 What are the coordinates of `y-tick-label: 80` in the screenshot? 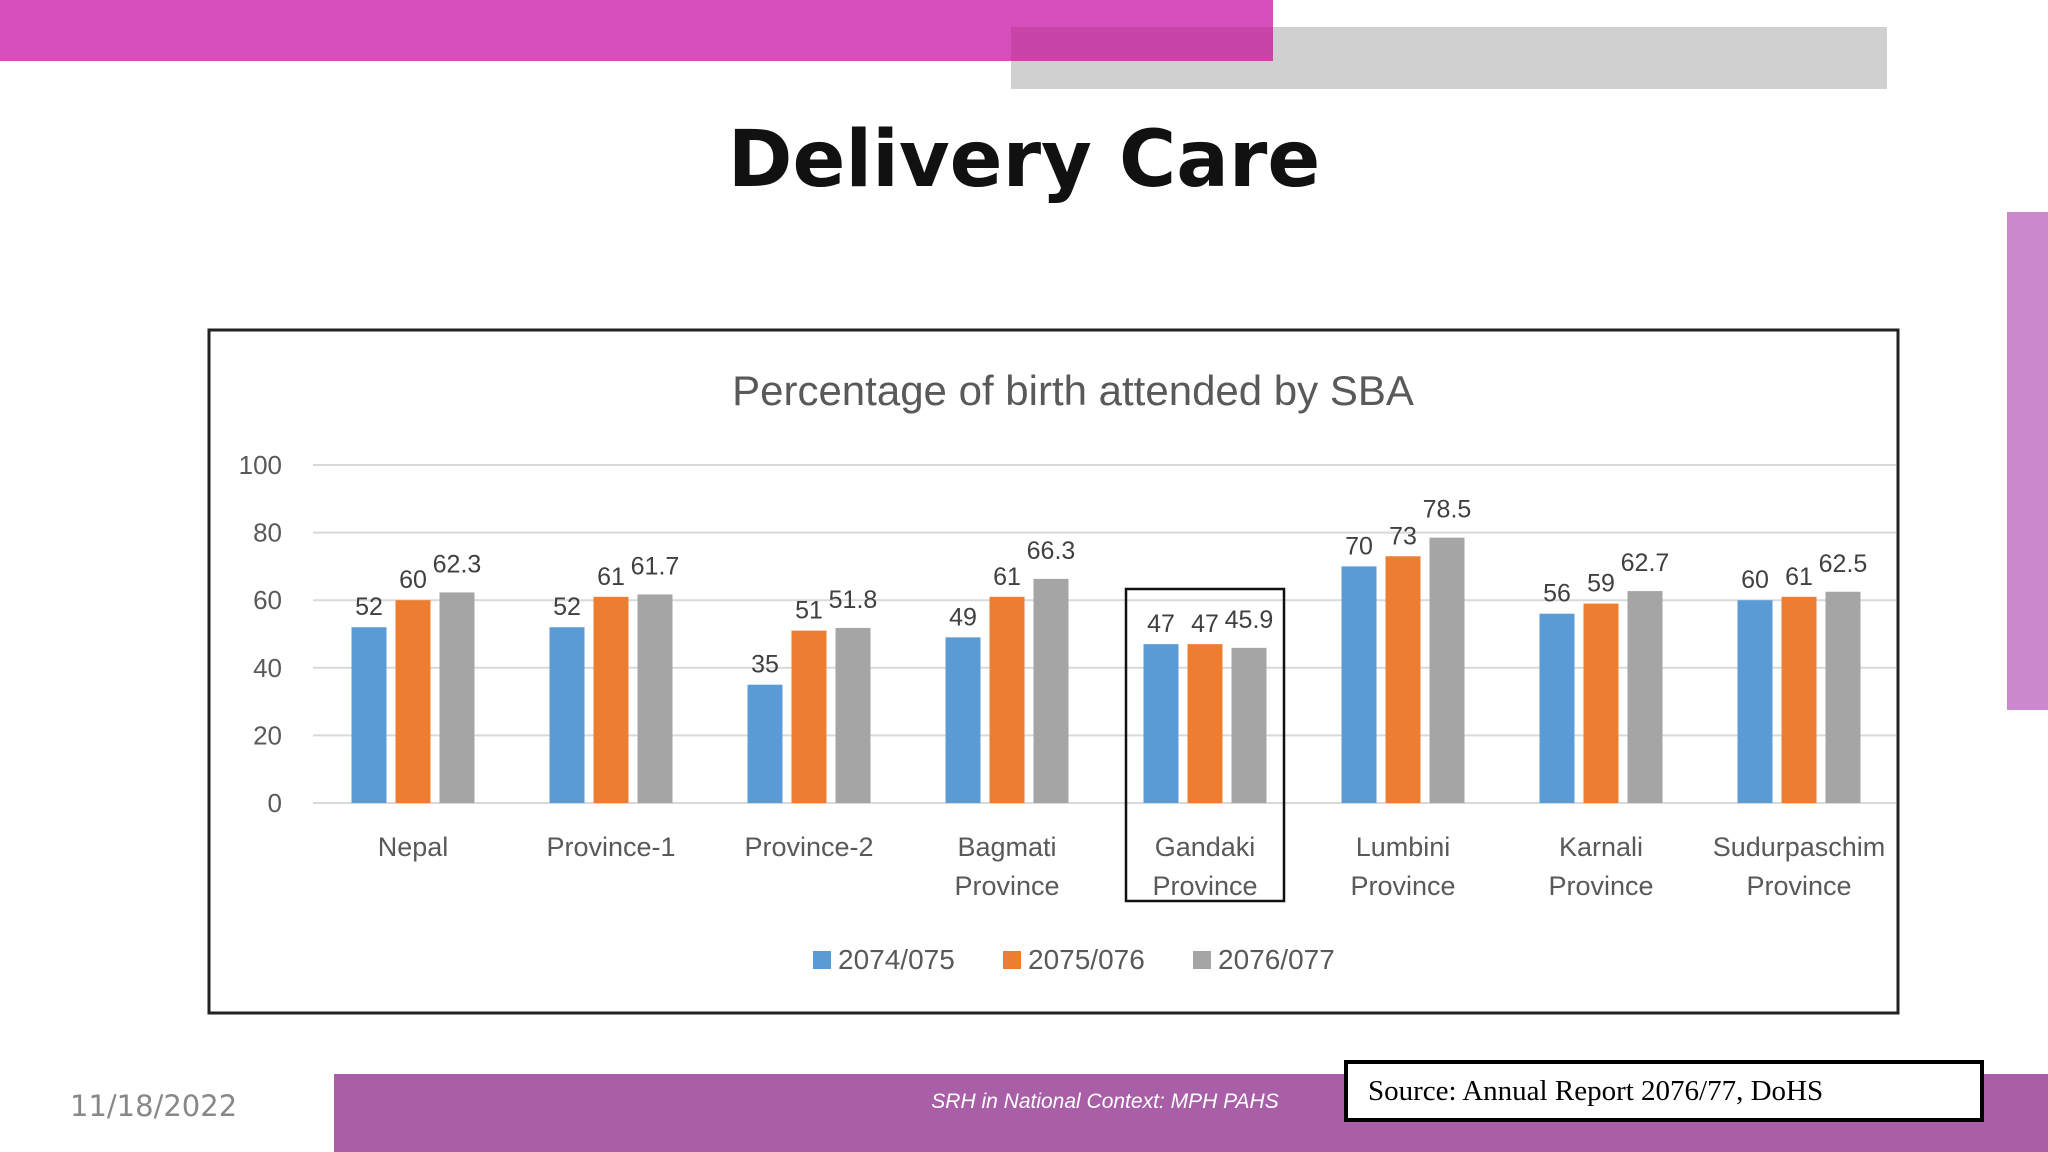 It's located at (267, 533).